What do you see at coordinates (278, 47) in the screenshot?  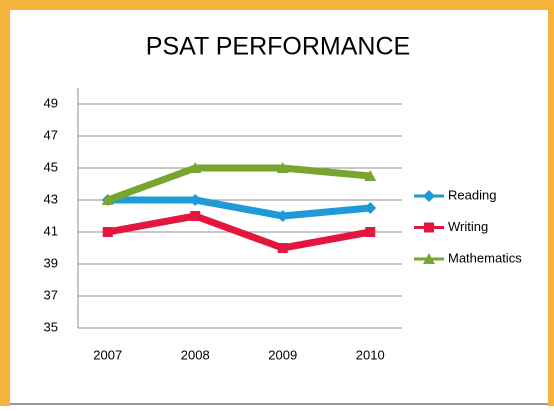 I see `chart-title: PSAT PERFORMANCE` at bounding box center [278, 47].